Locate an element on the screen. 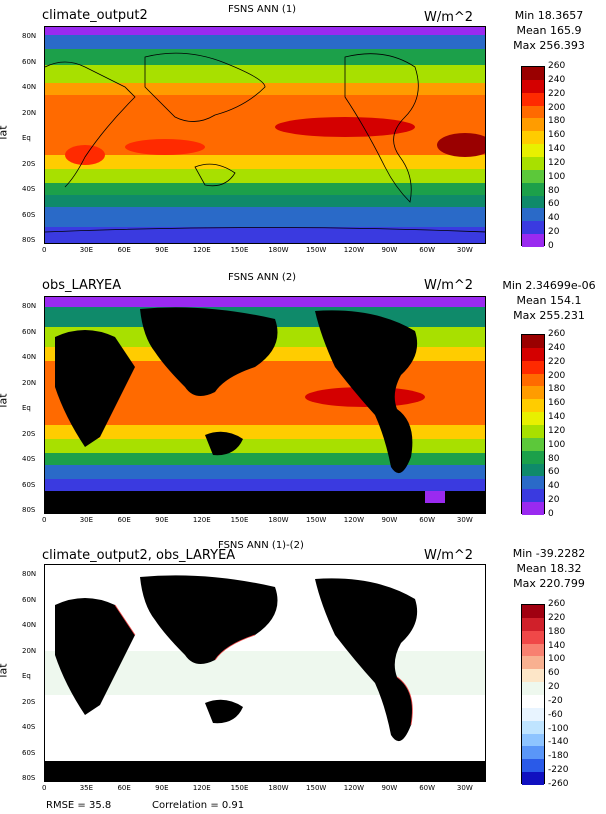  colorbar-label: -180 is located at coordinates (558, 756).